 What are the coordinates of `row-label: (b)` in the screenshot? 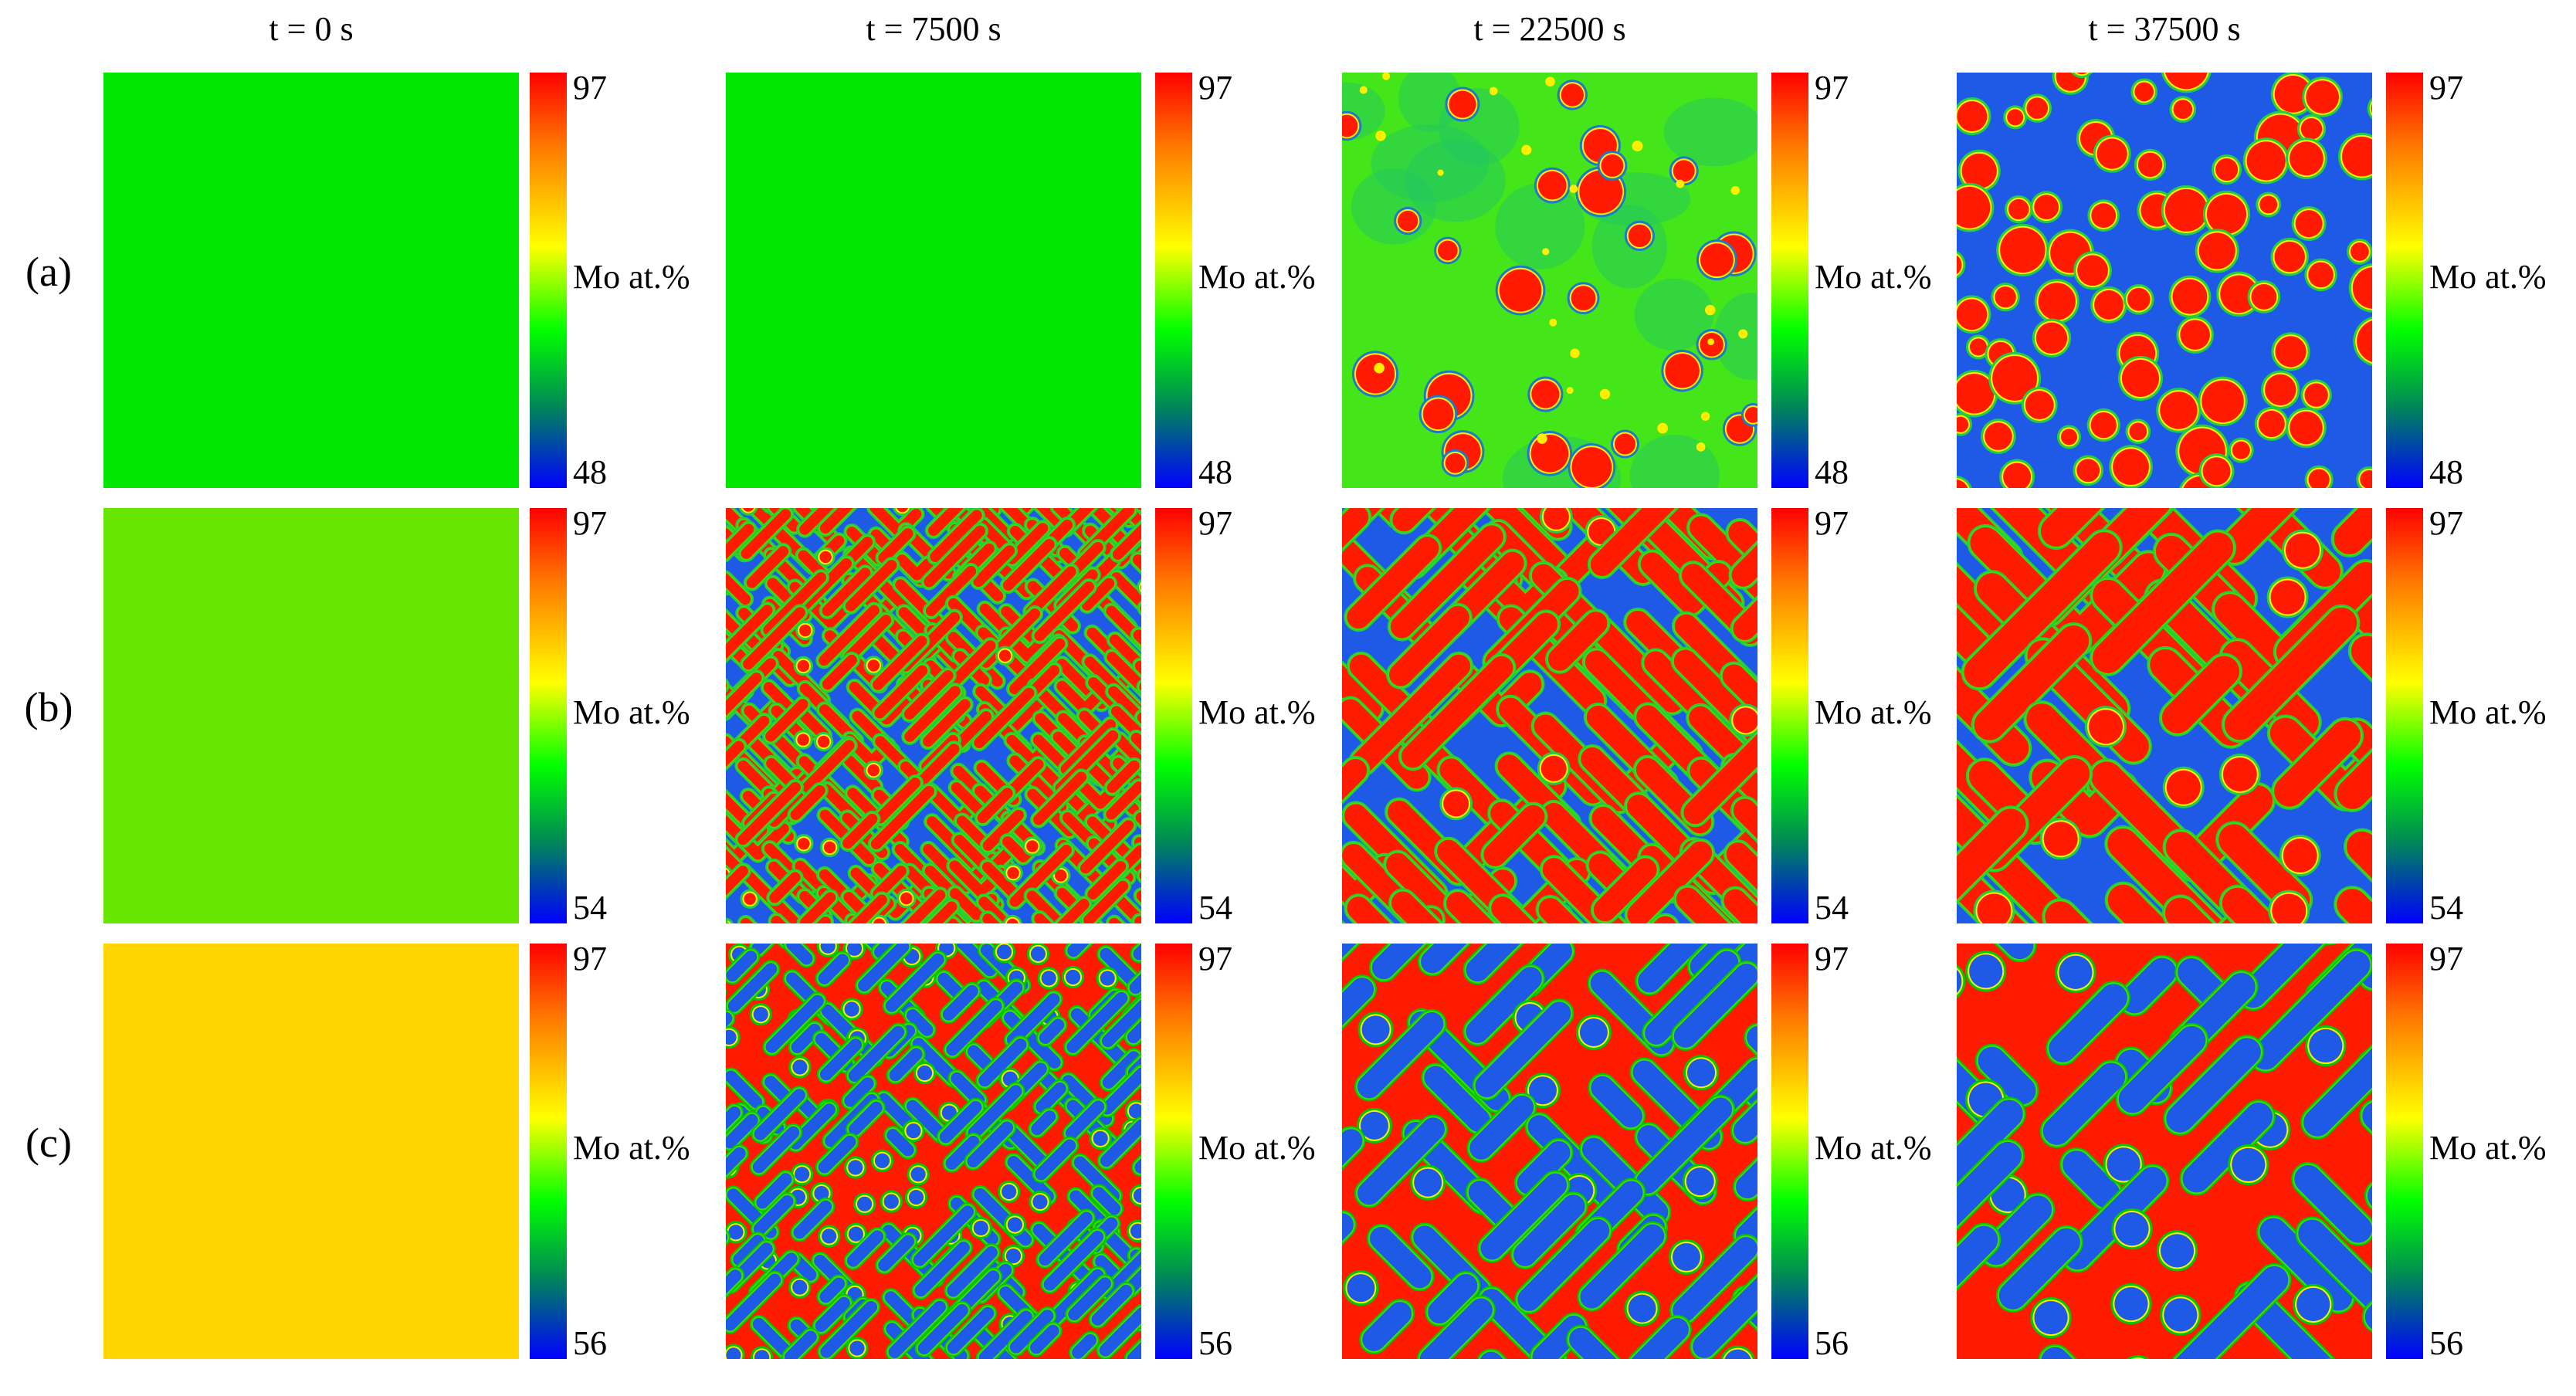 It's located at (48, 707).